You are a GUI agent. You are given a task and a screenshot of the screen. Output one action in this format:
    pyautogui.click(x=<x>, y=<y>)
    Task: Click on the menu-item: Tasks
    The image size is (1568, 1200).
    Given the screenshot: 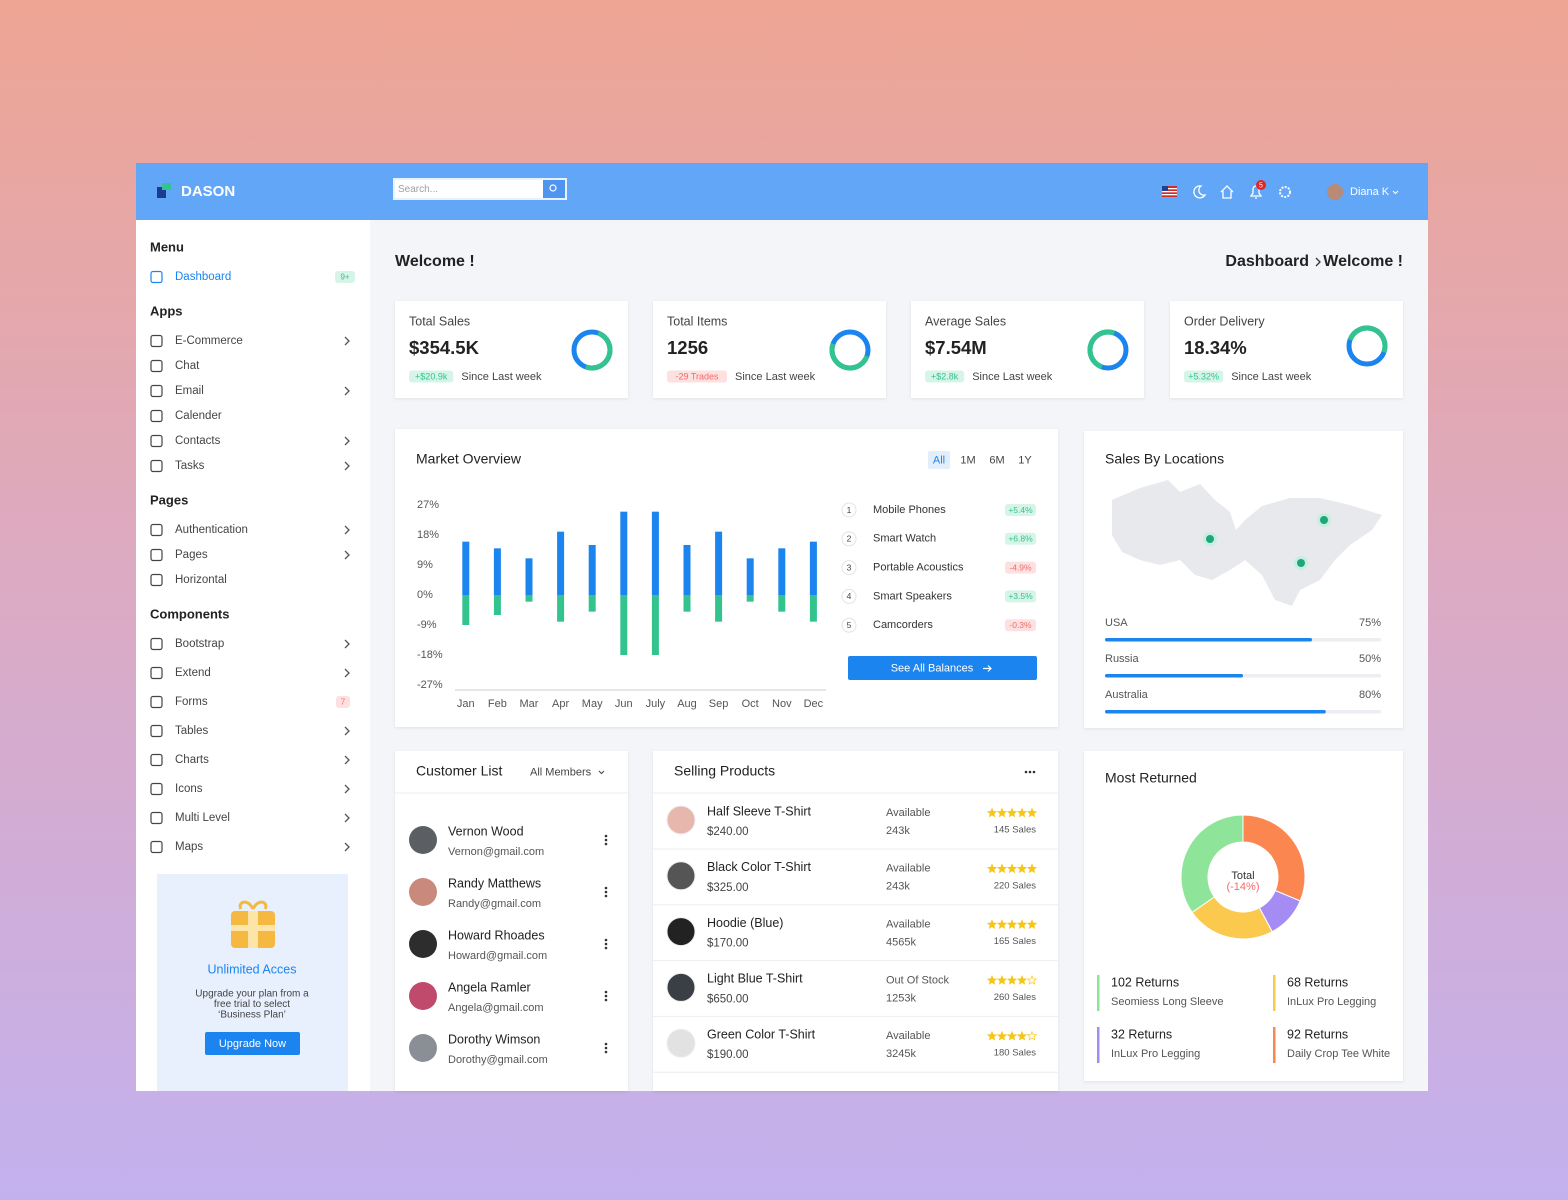 What is the action you would take?
    pyautogui.click(x=190, y=466)
    